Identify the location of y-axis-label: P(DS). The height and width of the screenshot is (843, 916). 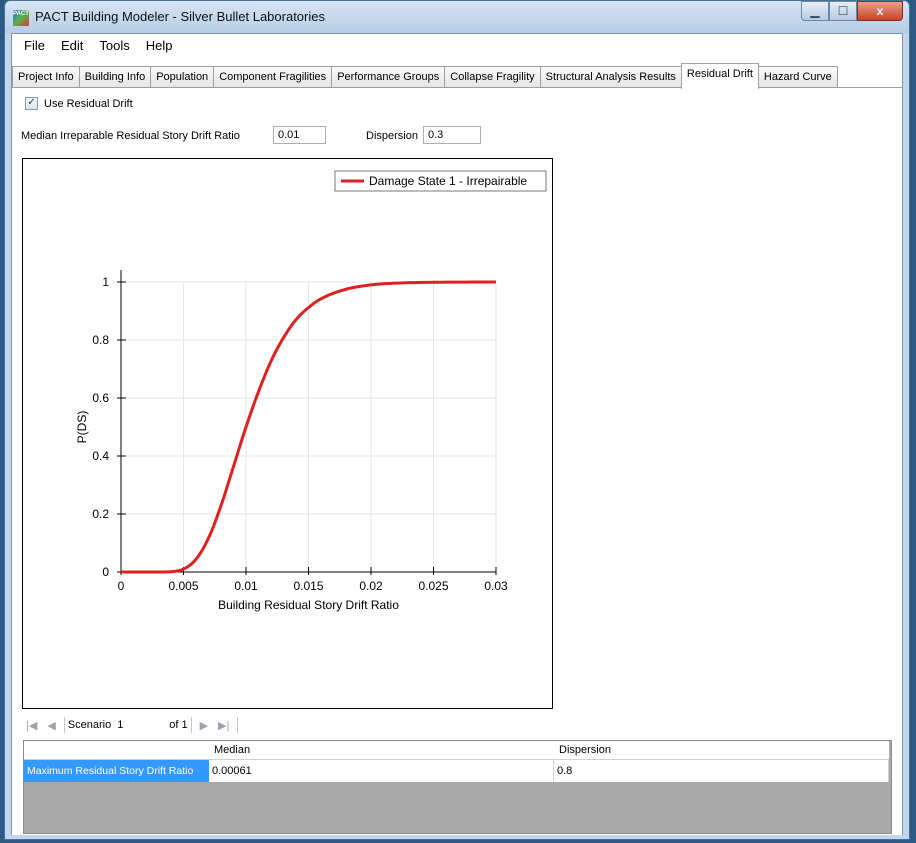
(82, 427).